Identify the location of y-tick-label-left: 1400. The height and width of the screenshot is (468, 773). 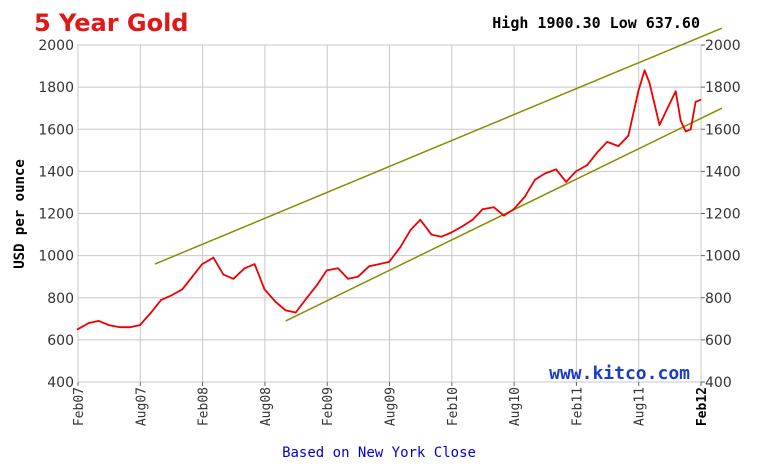
(56, 172).